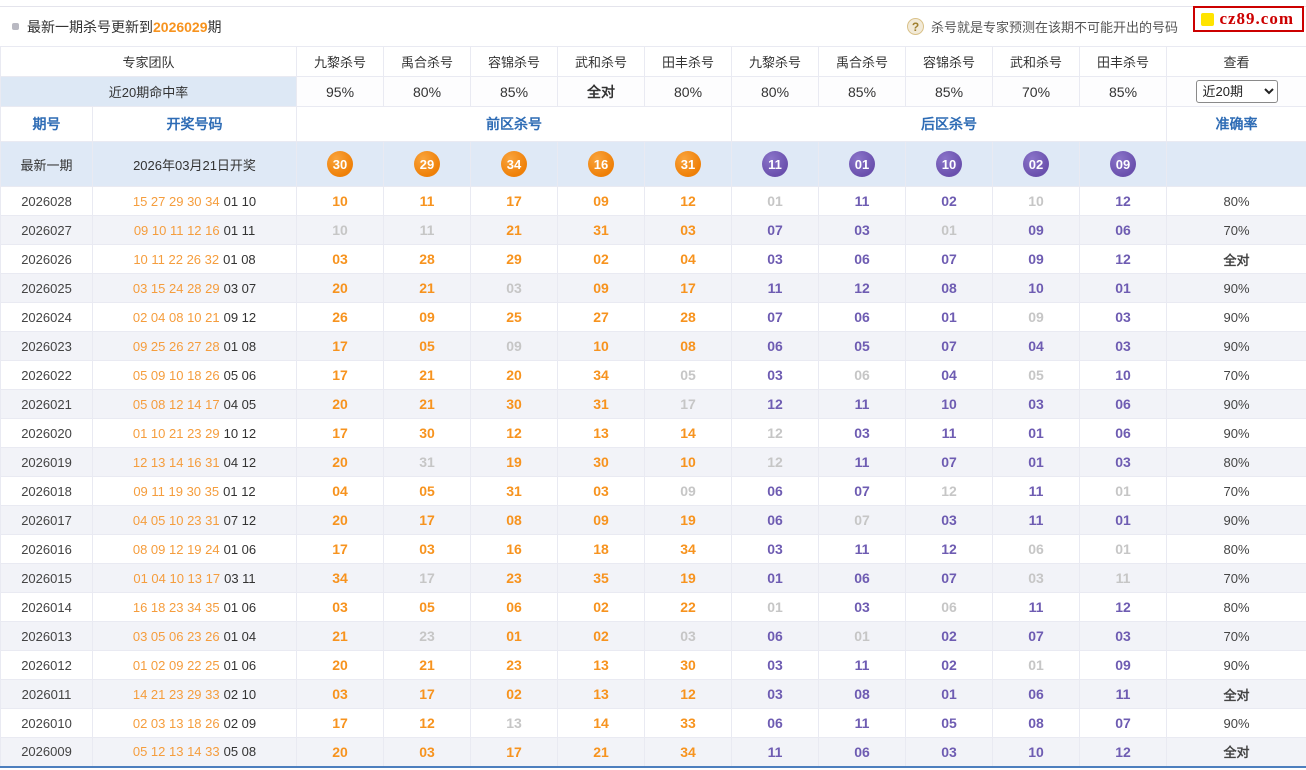 Image resolution: width=1306 pixels, height=770 pixels. What do you see at coordinates (514, 694) in the screenshot?
I see `kill-number-value: 02` at bounding box center [514, 694].